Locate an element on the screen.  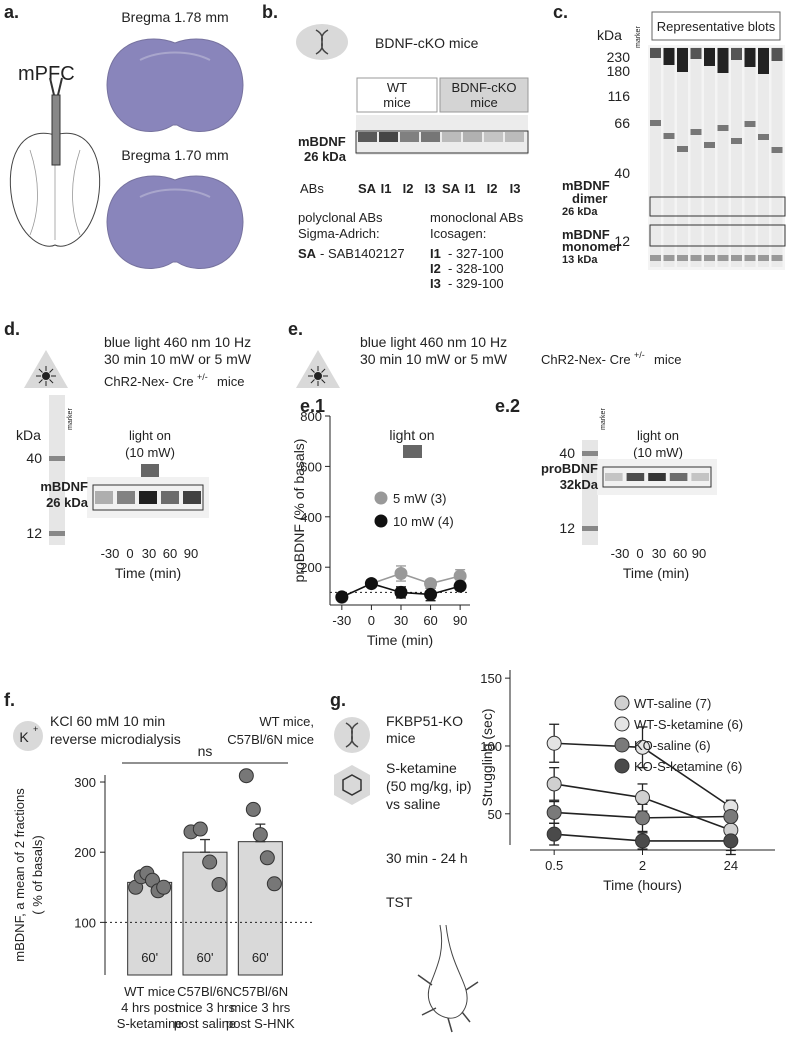
time-label: 60 is located at coordinates (680, 553).